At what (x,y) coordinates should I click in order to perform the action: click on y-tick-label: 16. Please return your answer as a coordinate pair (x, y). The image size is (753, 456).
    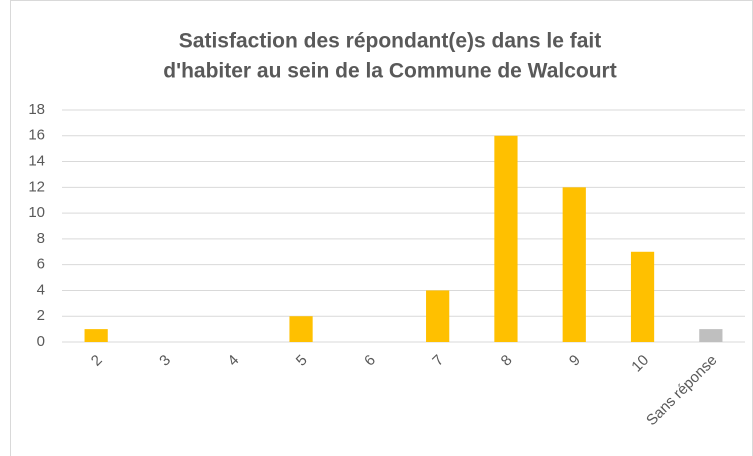
    Looking at the image, I should click on (36, 135).